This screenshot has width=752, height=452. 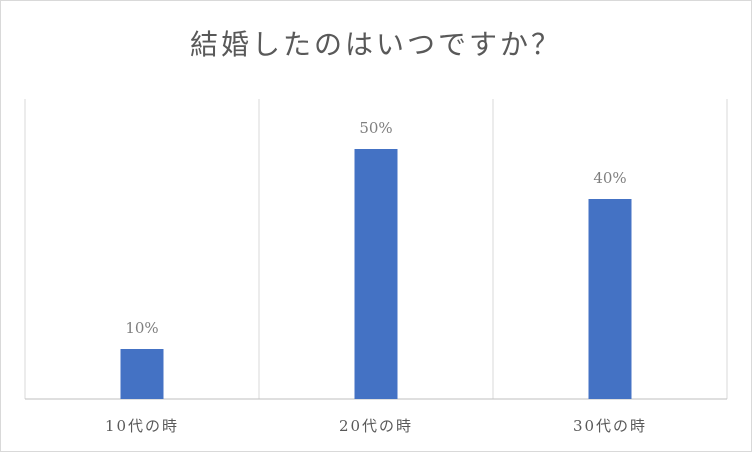 What do you see at coordinates (375, 128) in the screenshot?
I see `data-label-2: 50%` at bounding box center [375, 128].